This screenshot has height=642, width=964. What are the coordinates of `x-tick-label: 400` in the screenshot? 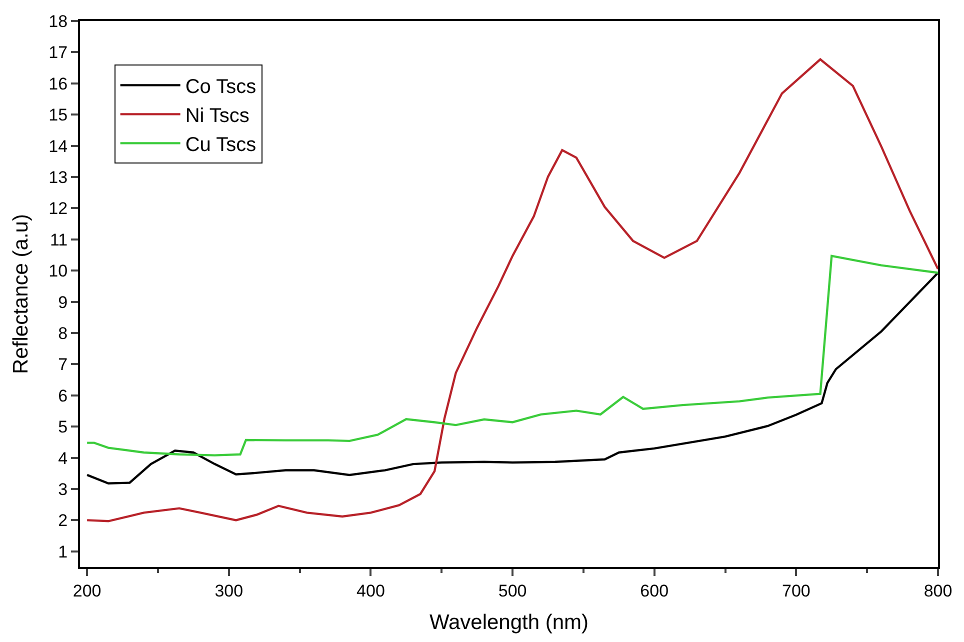 It's located at (370, 590).